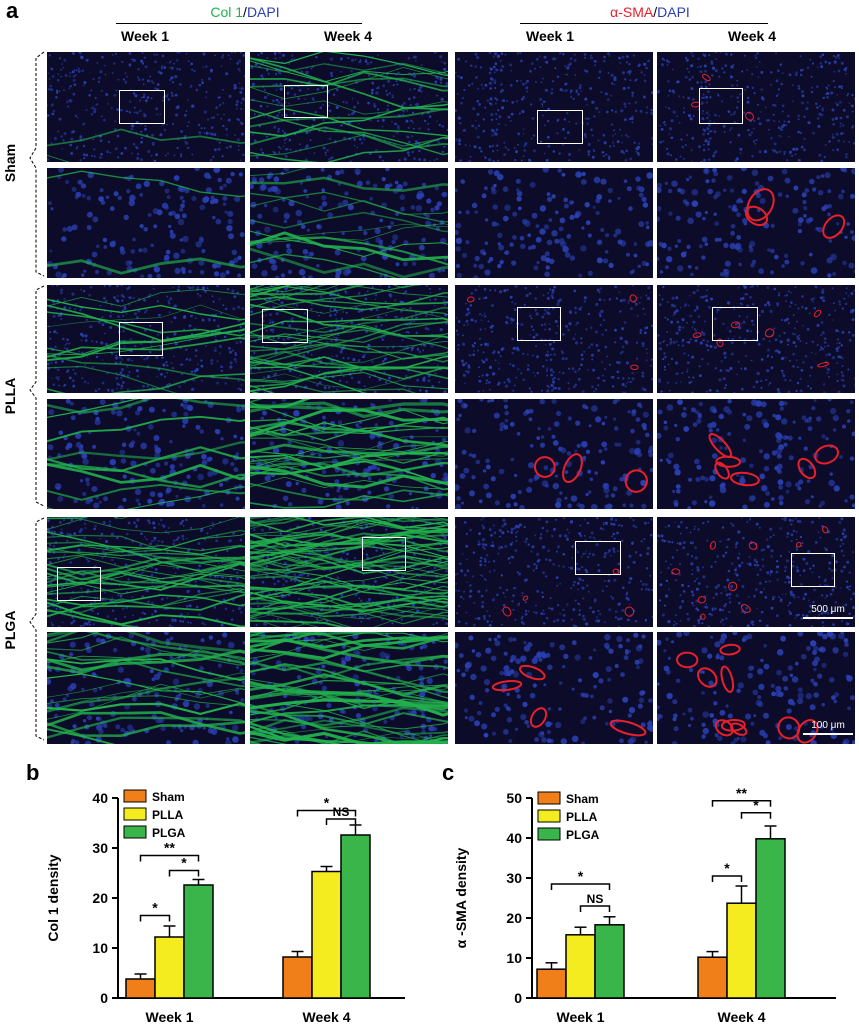 The height and width of the screenshot is (1024, 859). I want to click on row-label-plga: PLGA, so click(10, 630).